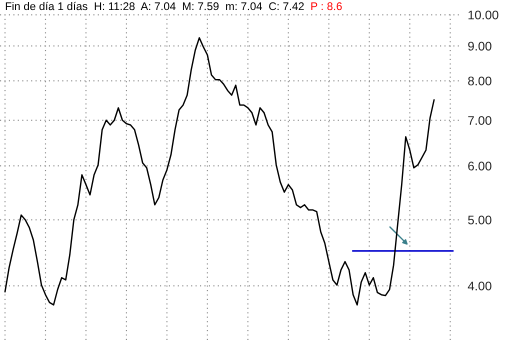 Image resolution: width=509 pixels, height=348 pixels. What do you see at coordinates (480, 220) in the screenshot?
I see `y-tick-label: 5.00` at bounding box center [480, 220].